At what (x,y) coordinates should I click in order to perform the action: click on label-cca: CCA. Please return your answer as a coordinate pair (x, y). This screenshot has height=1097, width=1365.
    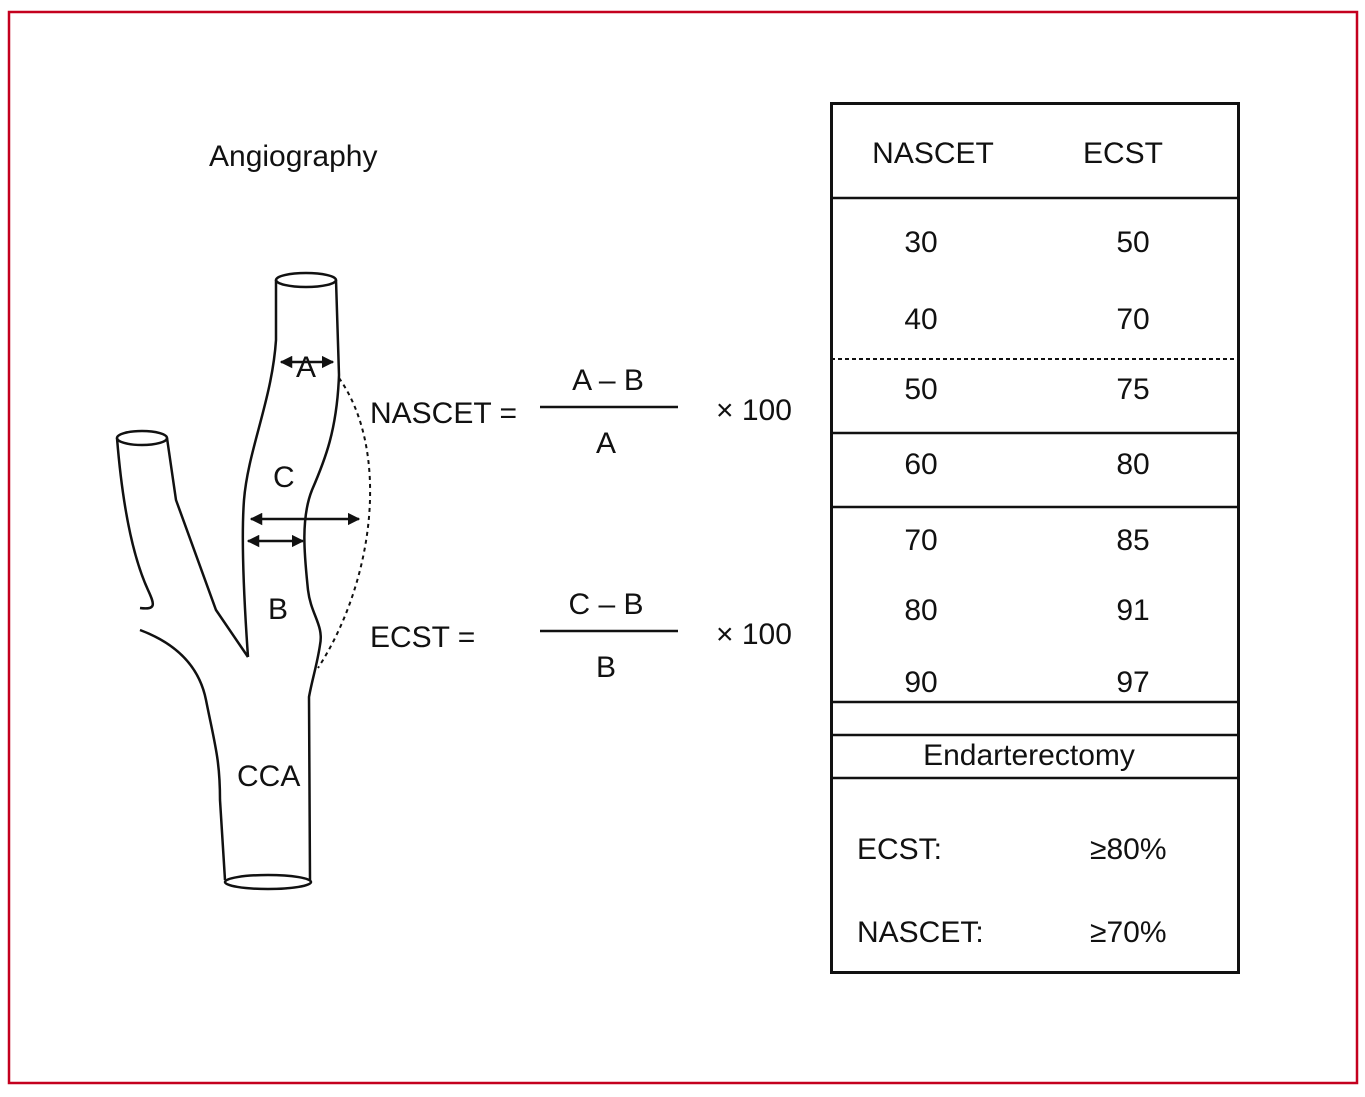
    Looking at the image, I should click on (268, 776).